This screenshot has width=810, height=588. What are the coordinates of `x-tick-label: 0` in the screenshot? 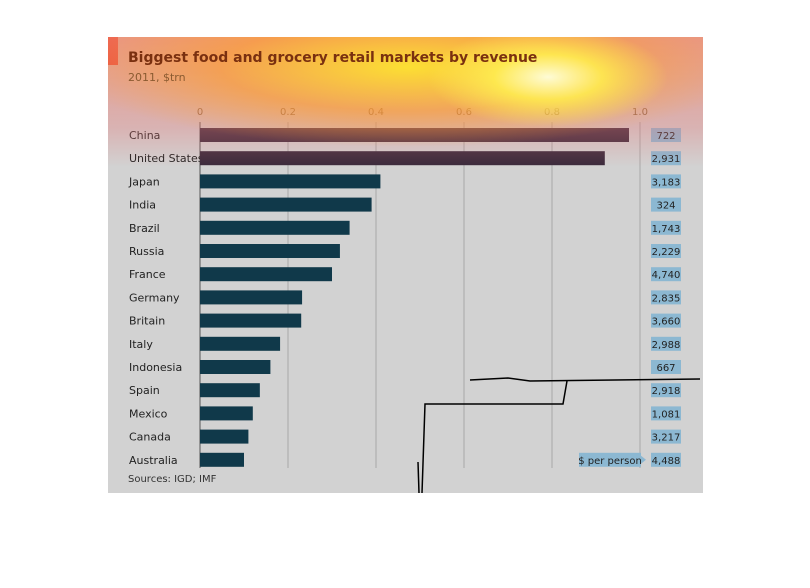 It's located at (200, 112).